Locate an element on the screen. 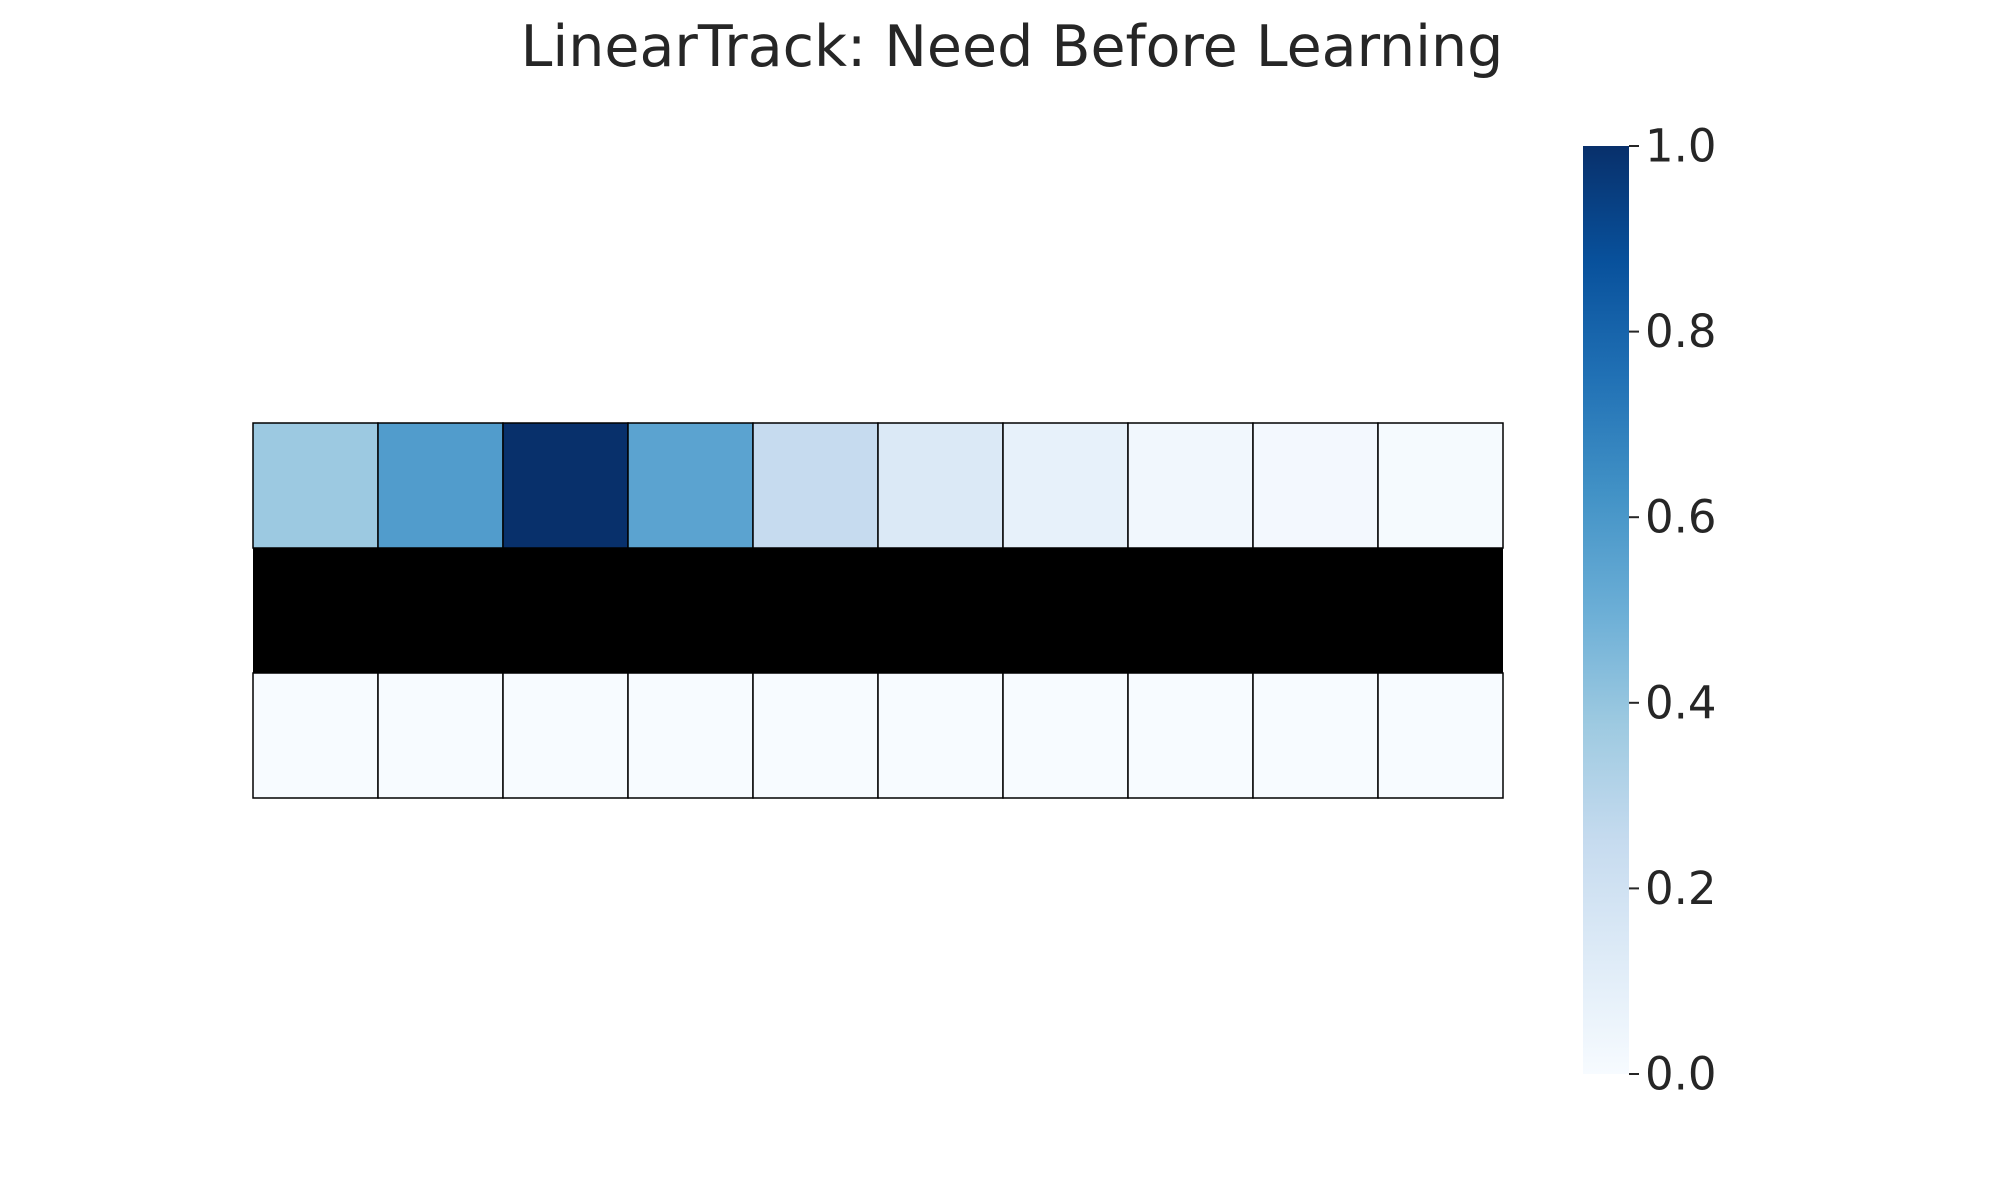 Image resolution: width=2000 pixels, height=1200 pixels. heatmap-cell-r0-c4 is located at coordinates (815, 485).